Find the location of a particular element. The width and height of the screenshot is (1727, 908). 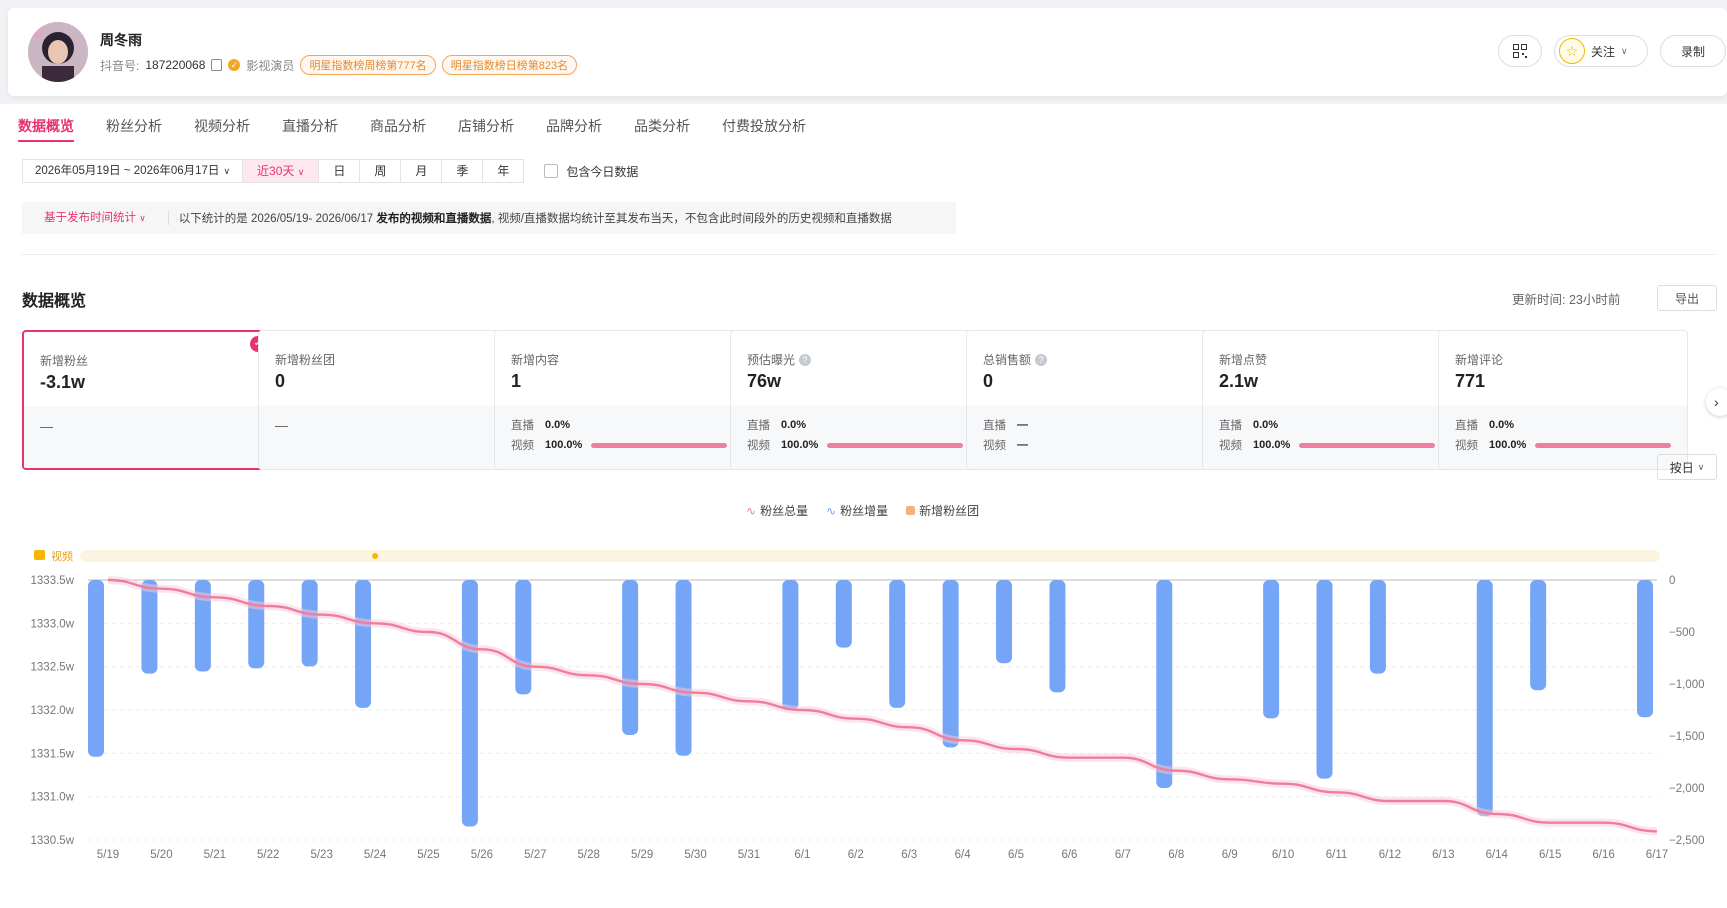

card-label: 总销售额 is located at coordinates (1007, 360).